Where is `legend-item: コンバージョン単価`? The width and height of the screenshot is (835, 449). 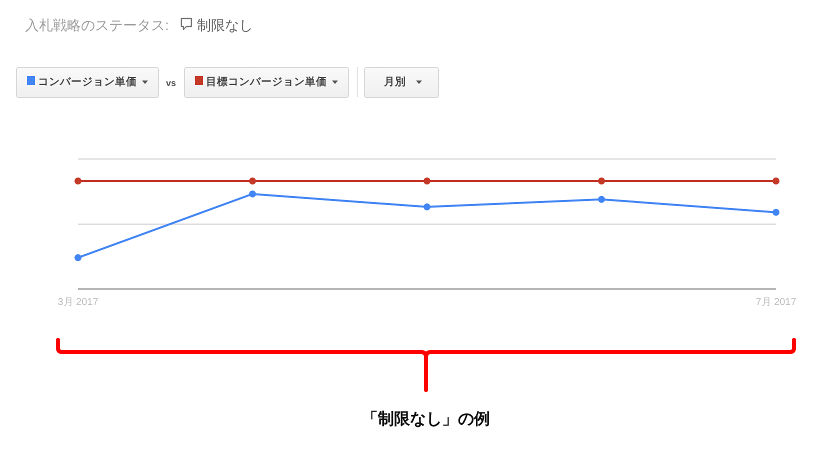
legend-item: コンバージョン単価 is located at coordinates (87, 82).